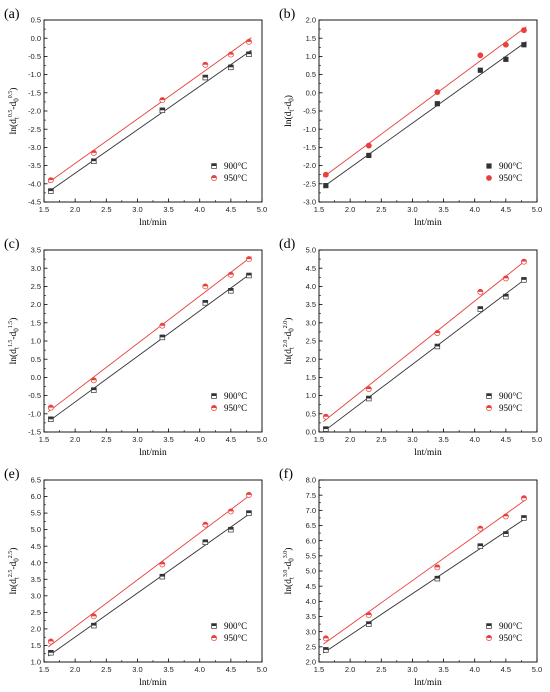  I want to click on y-tick-label-f: 7.0, so click(311, 510).